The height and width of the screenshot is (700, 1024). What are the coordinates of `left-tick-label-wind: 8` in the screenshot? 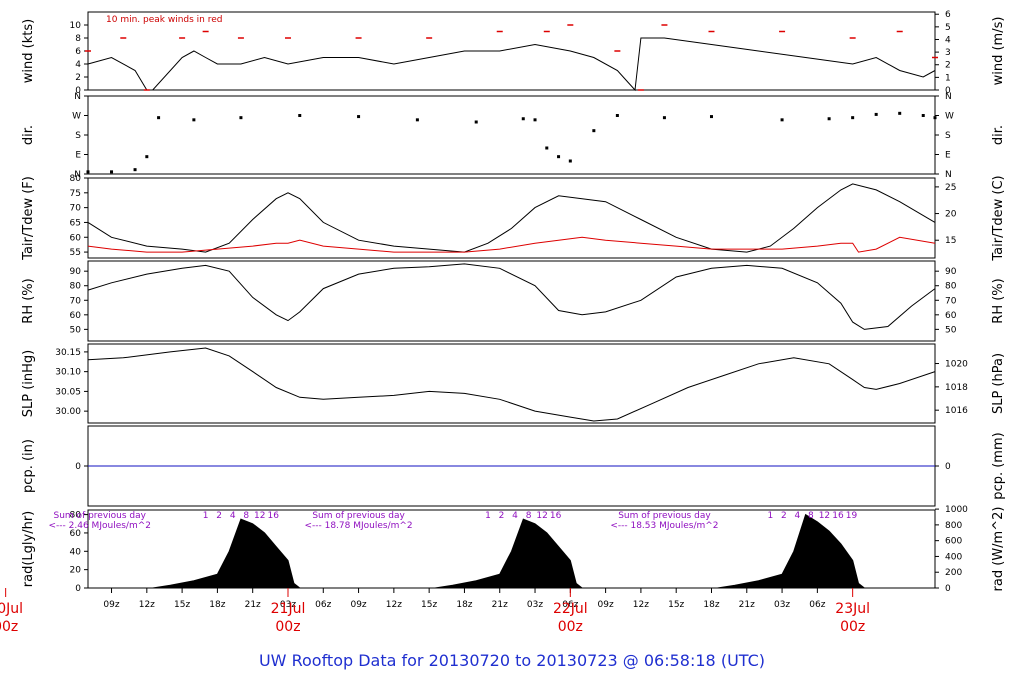 It's located at (78, 39).